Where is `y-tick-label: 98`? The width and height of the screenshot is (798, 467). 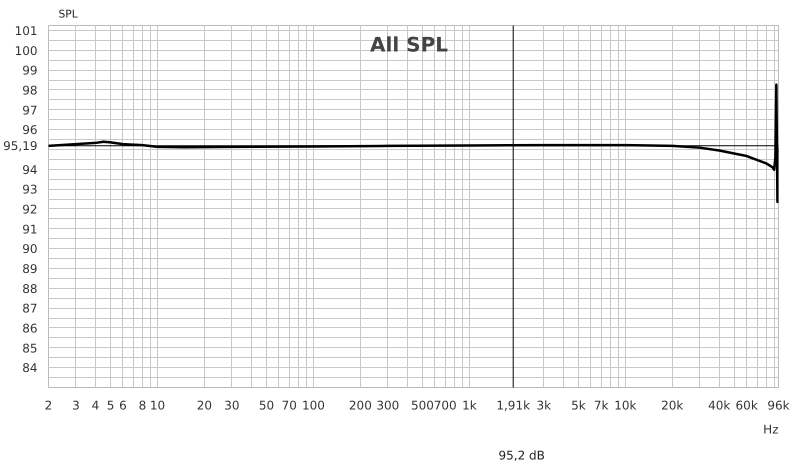 y-tick-label: 98 is located at coordinates (30, 90).